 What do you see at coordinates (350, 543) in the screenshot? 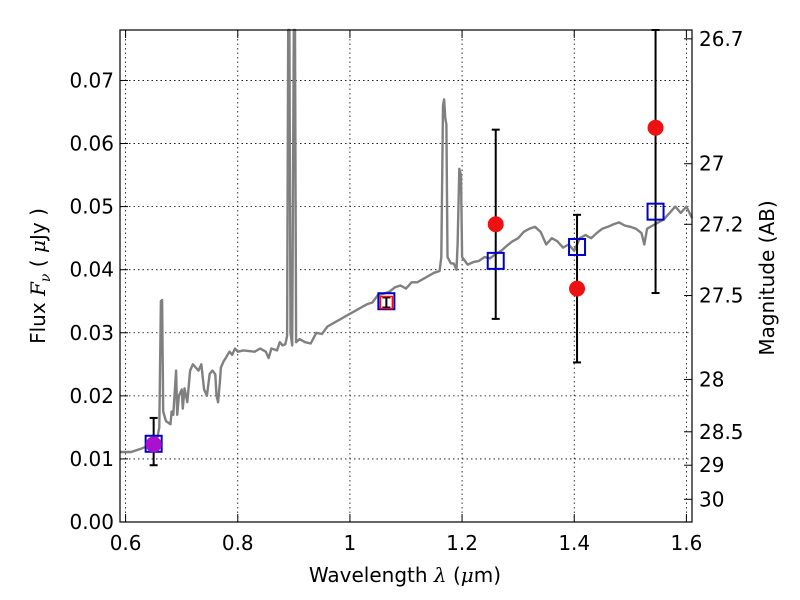
I see `x-tick-label: 1` at bounding box center [350, 543].